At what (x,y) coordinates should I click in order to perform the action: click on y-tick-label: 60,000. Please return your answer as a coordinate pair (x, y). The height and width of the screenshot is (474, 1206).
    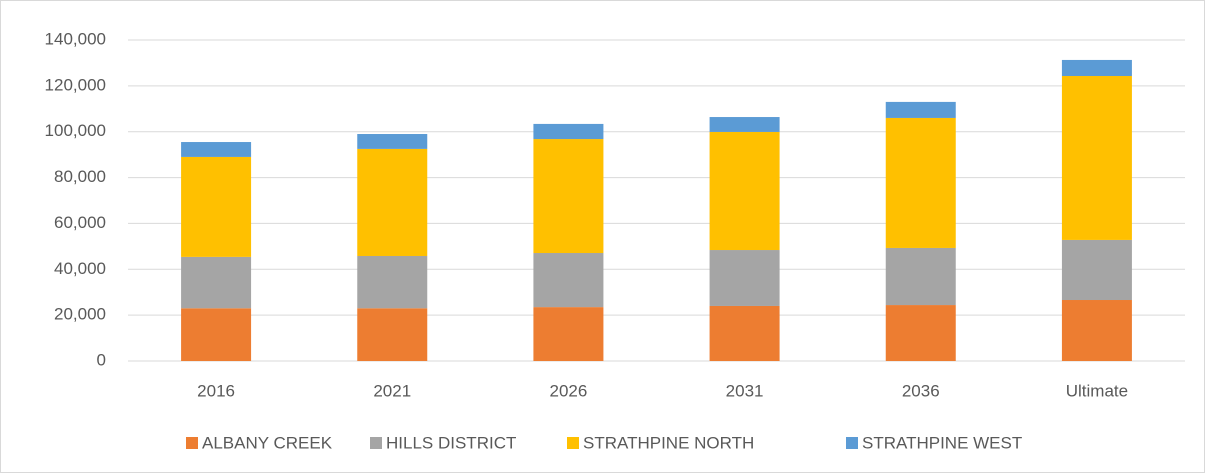
    Looking at the image, I should click on (80, 222).